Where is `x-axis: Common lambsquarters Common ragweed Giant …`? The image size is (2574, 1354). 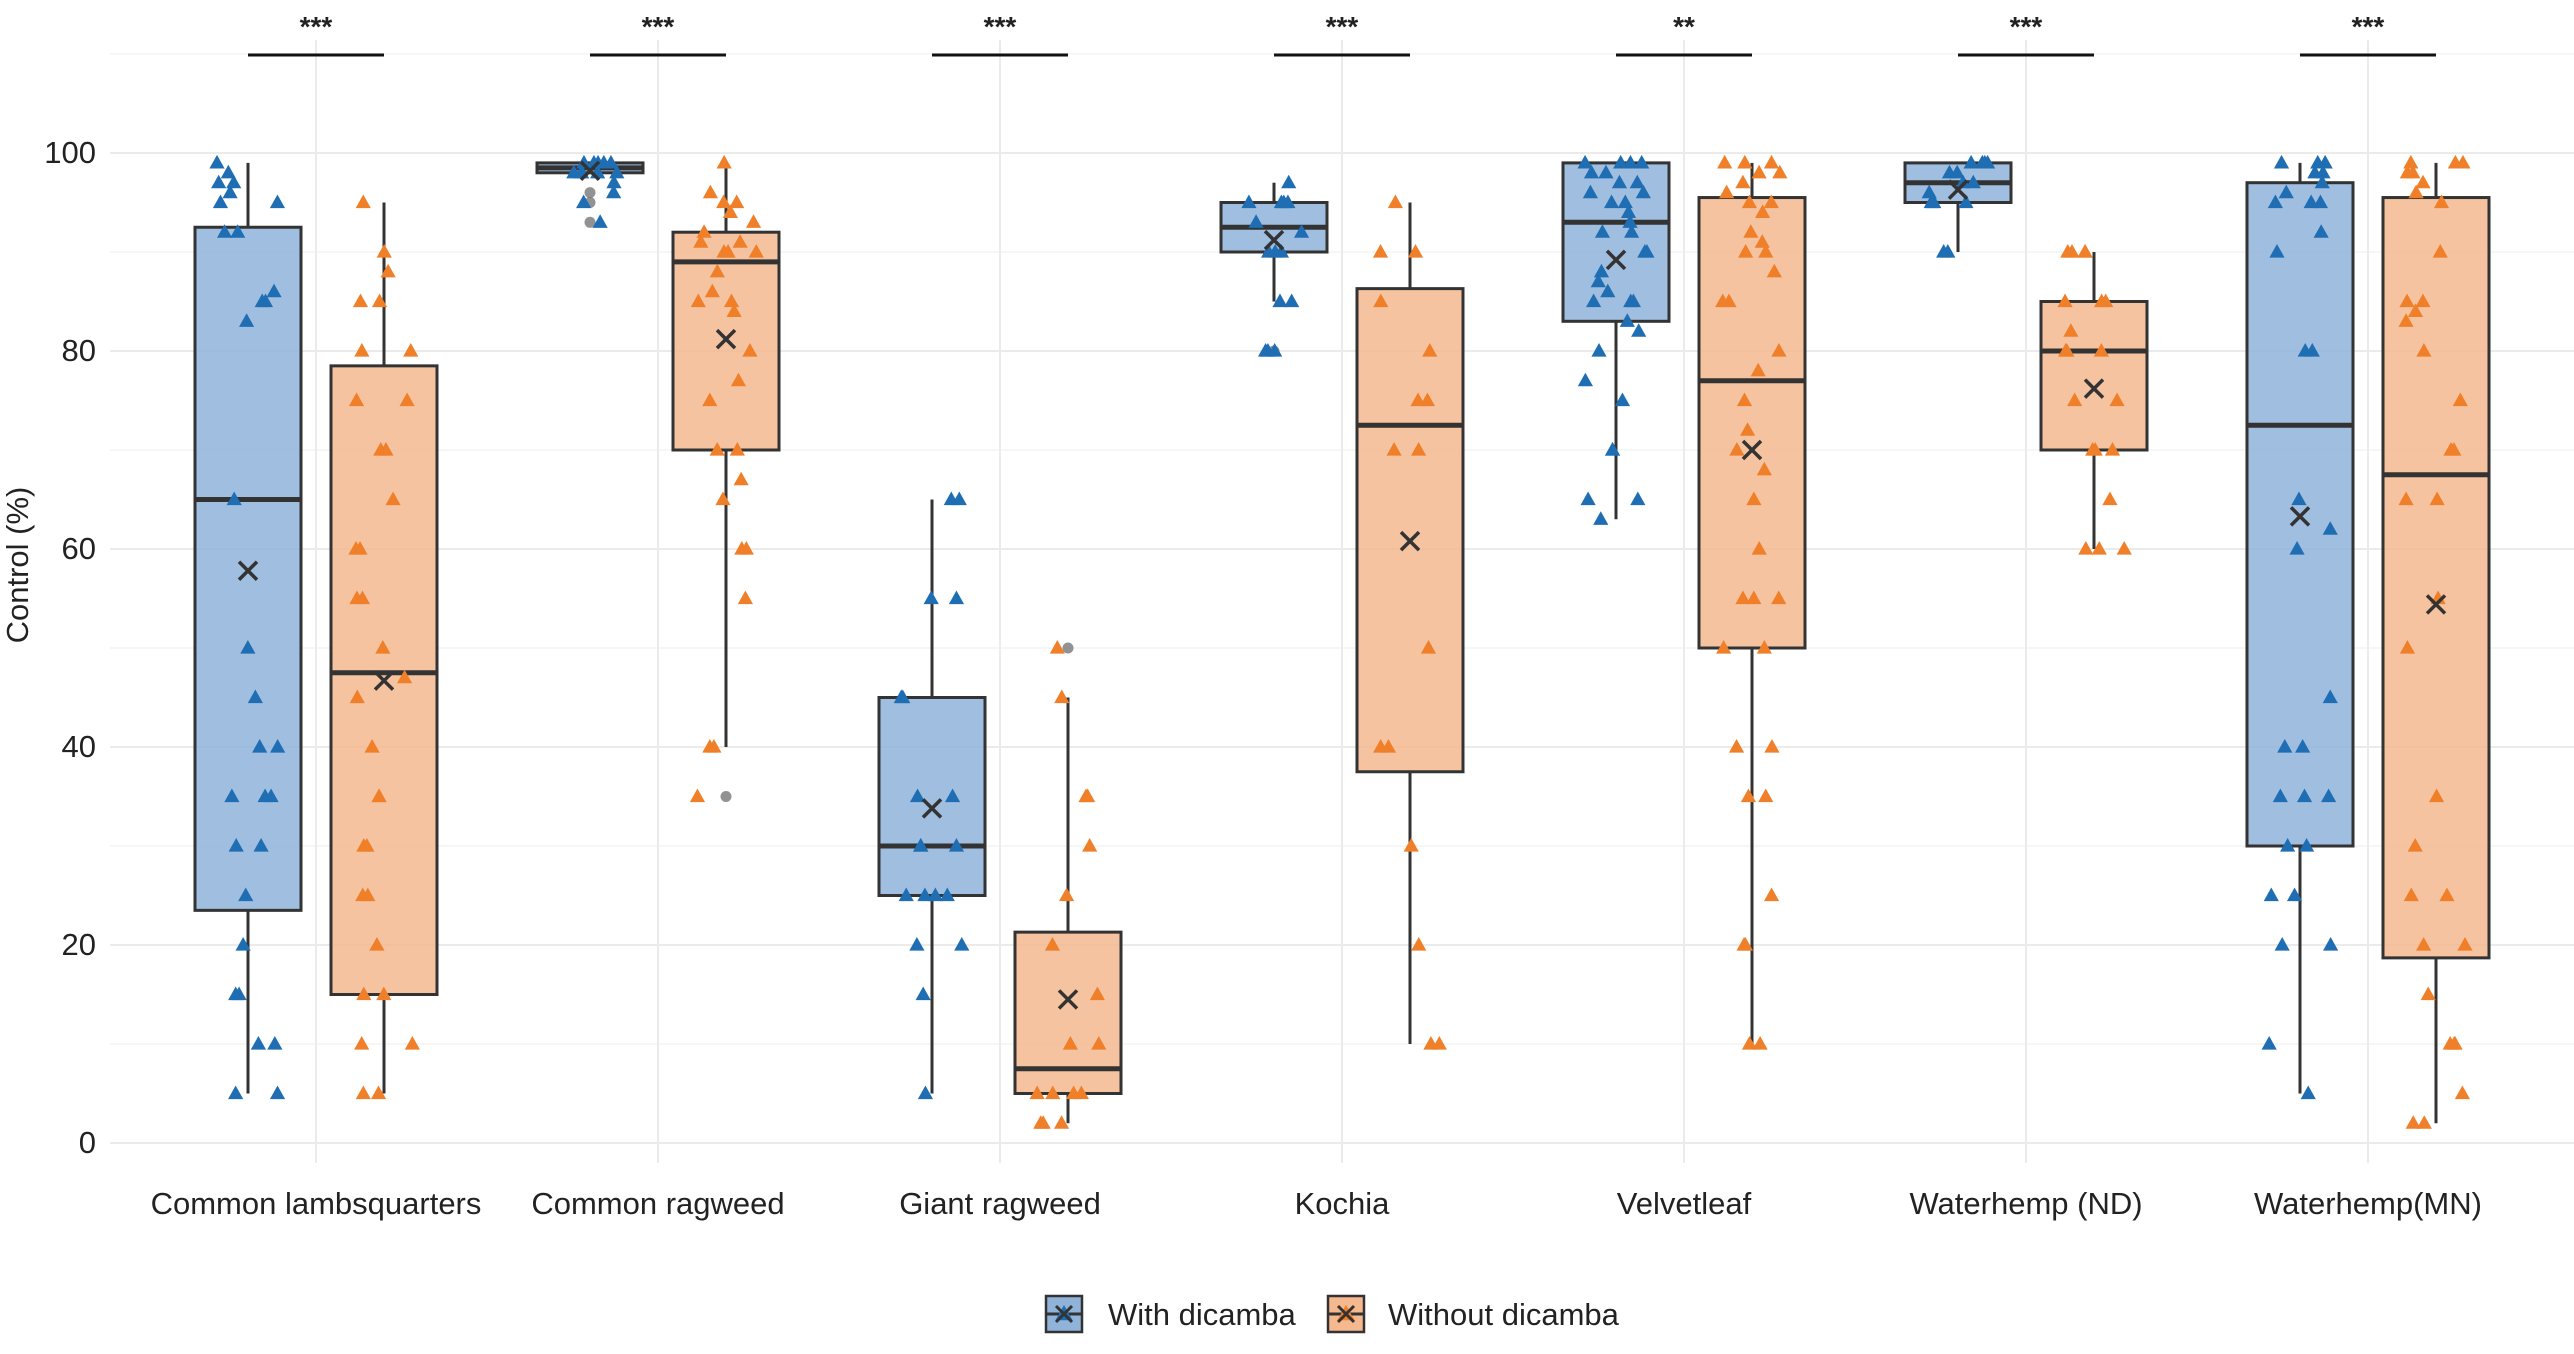
x-axis: Common lambsquarters Common ragweed Giant … is located at coordinates (1316, 1203).